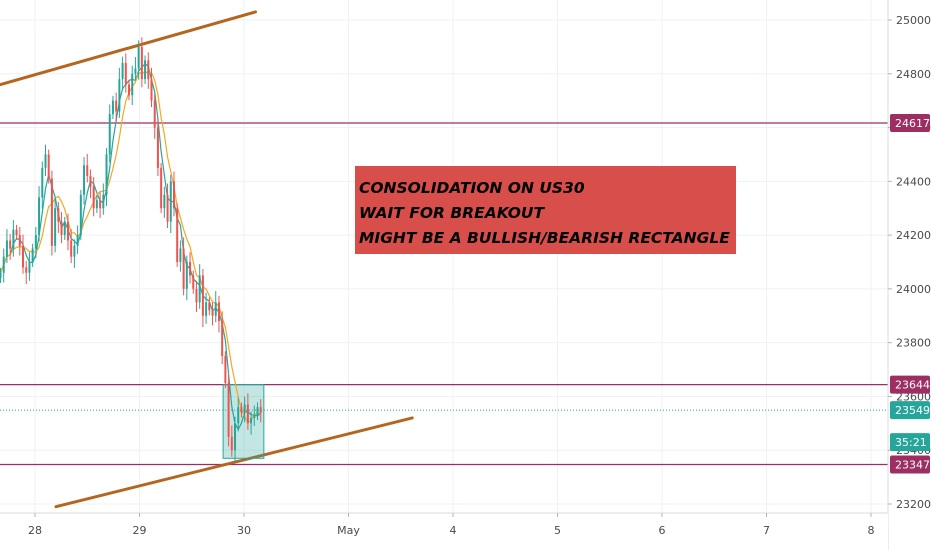  Describe the element at coordinates (913, 74) in the screenshot. I see `price-tick-label: 24800` at that location.